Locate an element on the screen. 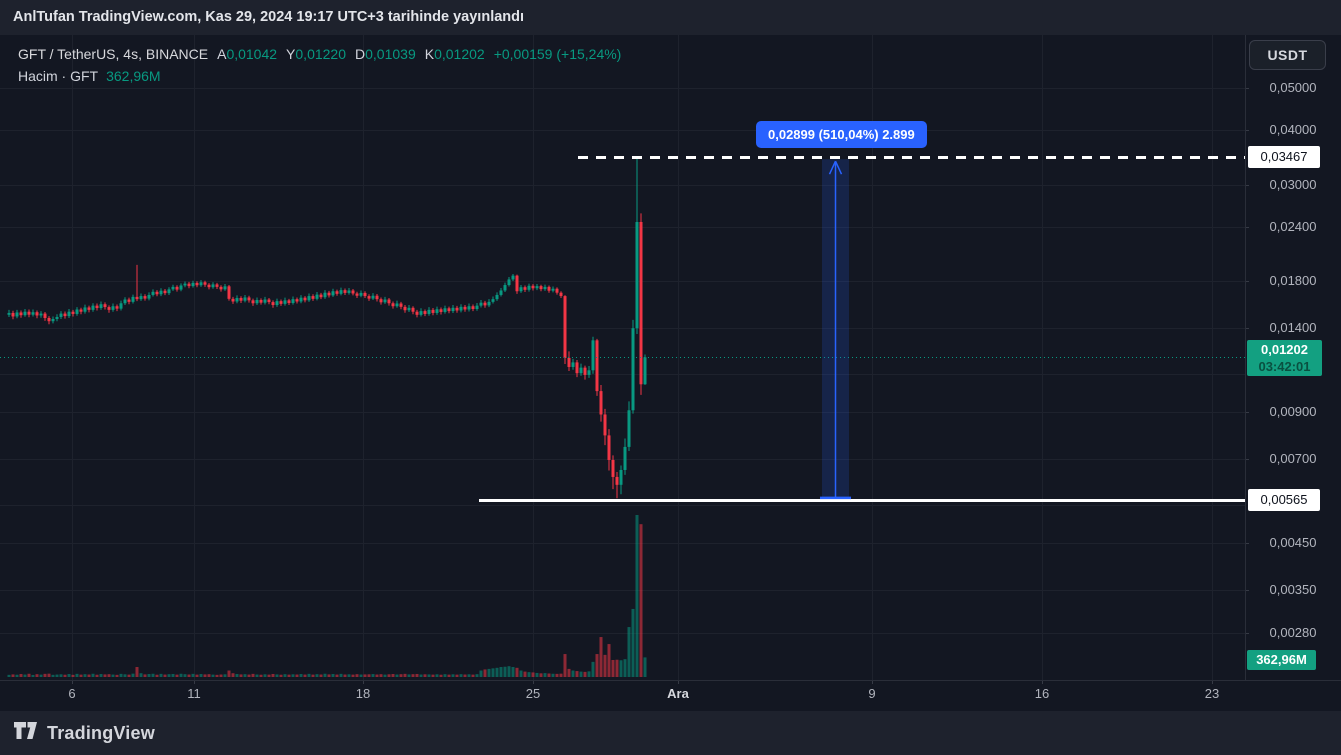 This screenshot has width=1341, height=755. volume-indicator-label: Hacim · GFT is located at coordinates (58, 76).